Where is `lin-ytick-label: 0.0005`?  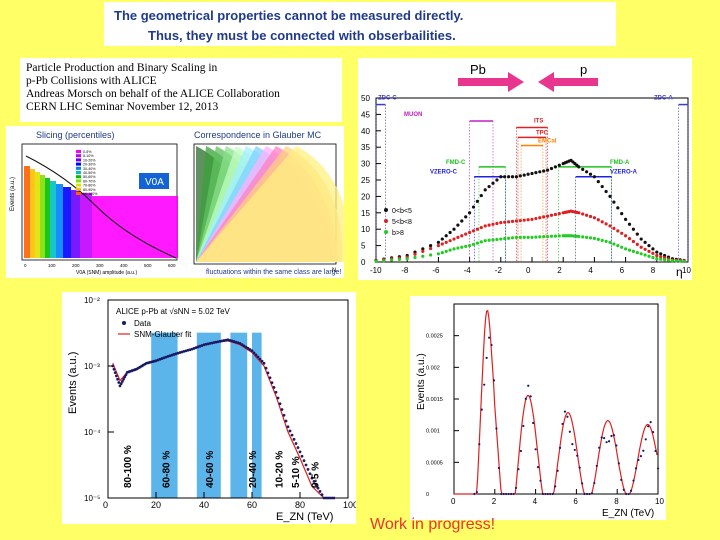 lin-ytick-label: 0.0005 is located at coordinates (434, 463).